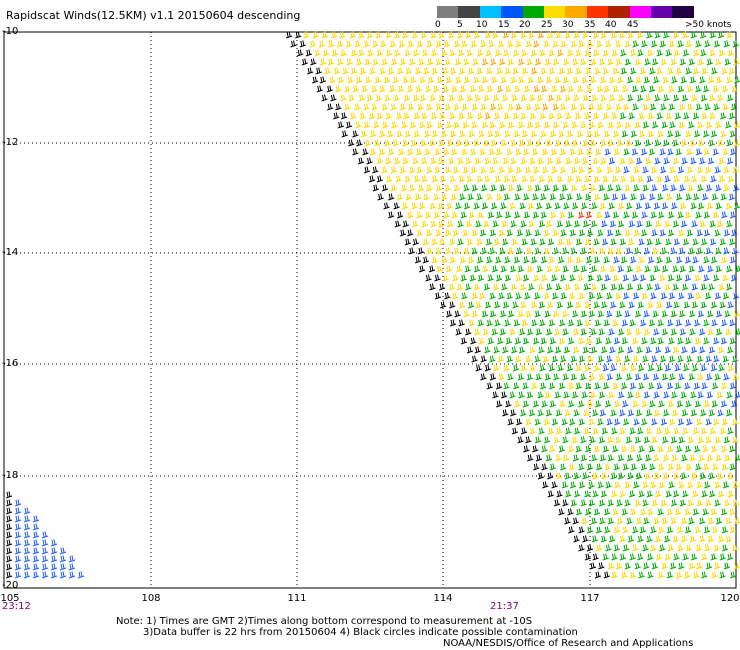 The image size is (740, 650). What do you see at coordinates (10, 598) in the screenshot?
I see `lon-label: 105` at bounding box center [10, 598].